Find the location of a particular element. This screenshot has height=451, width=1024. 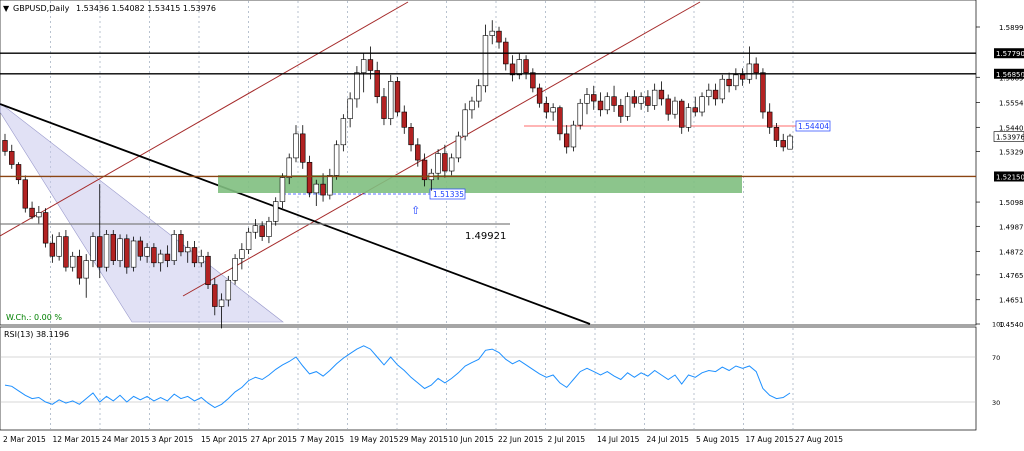

price-tick-label: 1.58990 is located at coordinates (1011, 28).